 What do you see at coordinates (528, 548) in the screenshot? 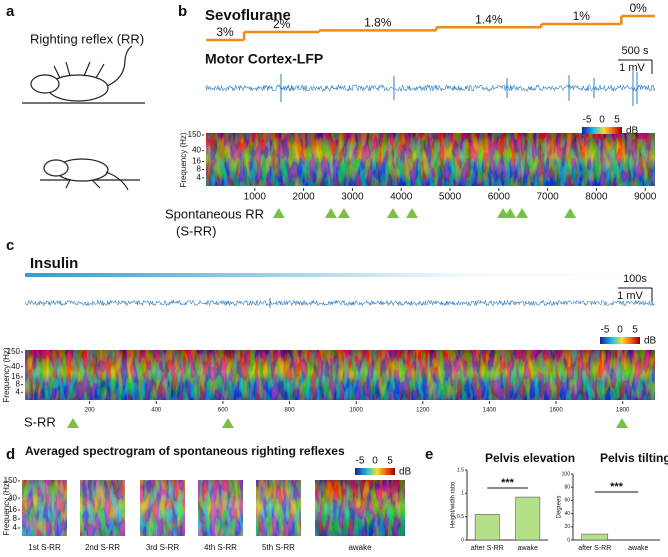
I see `x-tick-label: awake` at bounding box center [528, 548].